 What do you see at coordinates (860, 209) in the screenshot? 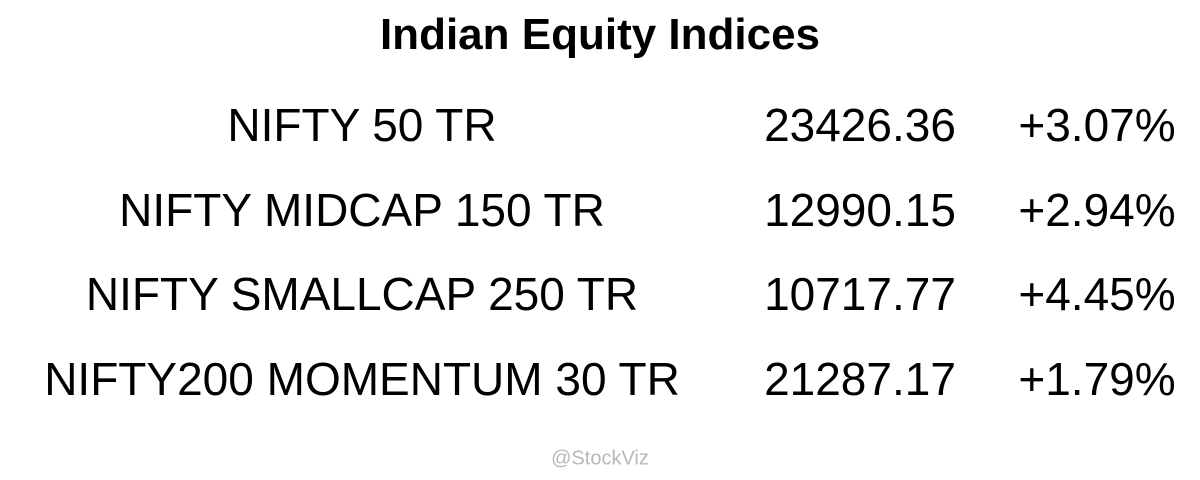
I see `index-value: 12990.15` at bounding box center [860, 209].